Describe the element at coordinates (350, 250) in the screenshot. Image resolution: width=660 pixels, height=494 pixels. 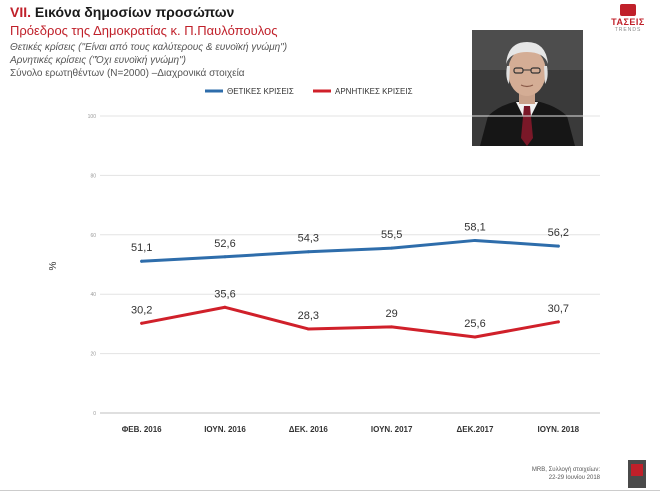
I see `series-line-positive` at that location.